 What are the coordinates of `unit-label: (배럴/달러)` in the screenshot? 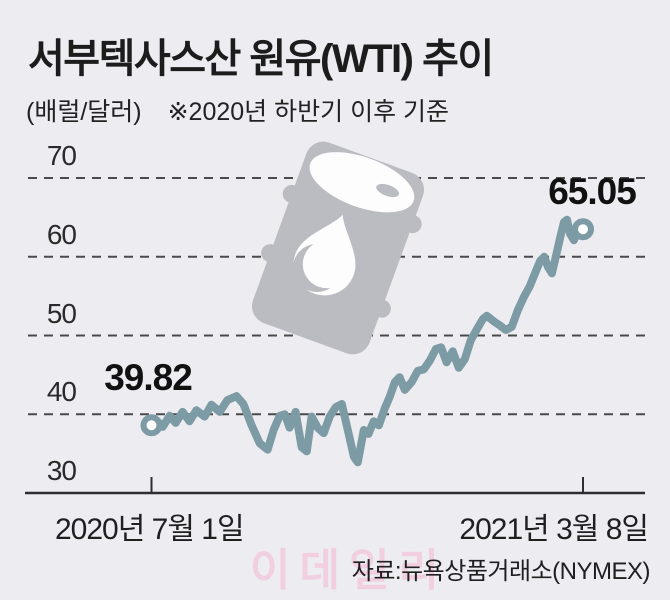 It's located at (84, 112).